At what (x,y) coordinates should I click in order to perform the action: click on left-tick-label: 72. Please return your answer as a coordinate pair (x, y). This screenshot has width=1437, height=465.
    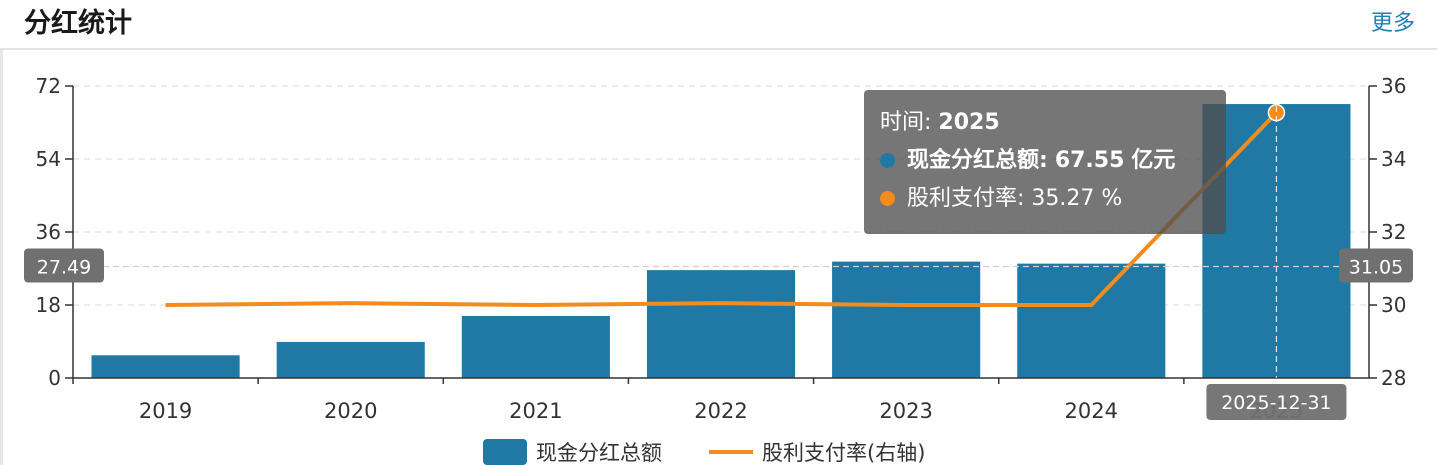
    Looking at the image, I should click on (48, 86).